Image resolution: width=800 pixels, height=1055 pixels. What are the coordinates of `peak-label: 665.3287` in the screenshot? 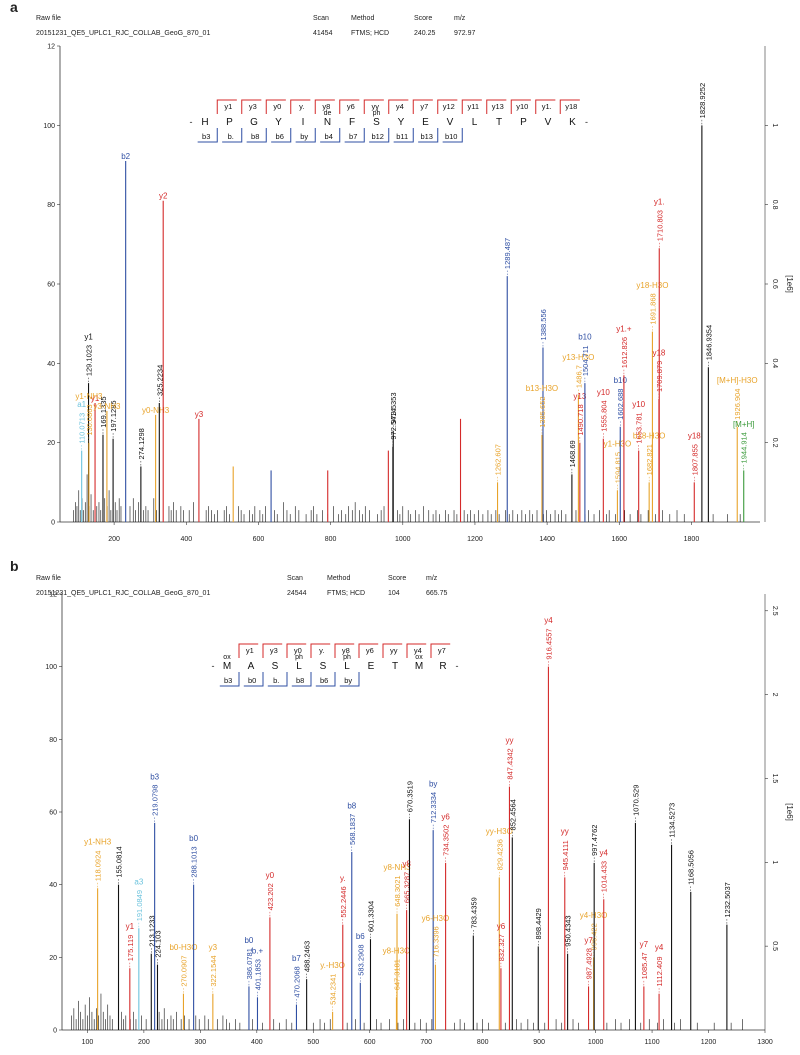 It's located at (407, 887).